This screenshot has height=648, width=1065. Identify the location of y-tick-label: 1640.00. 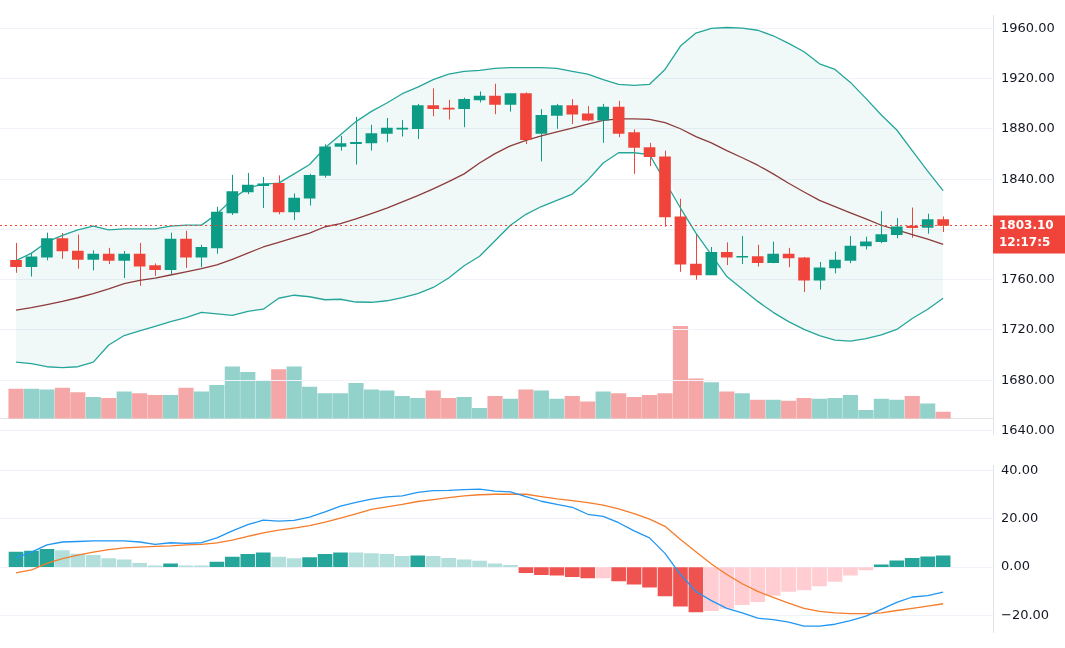
(1028, 429).